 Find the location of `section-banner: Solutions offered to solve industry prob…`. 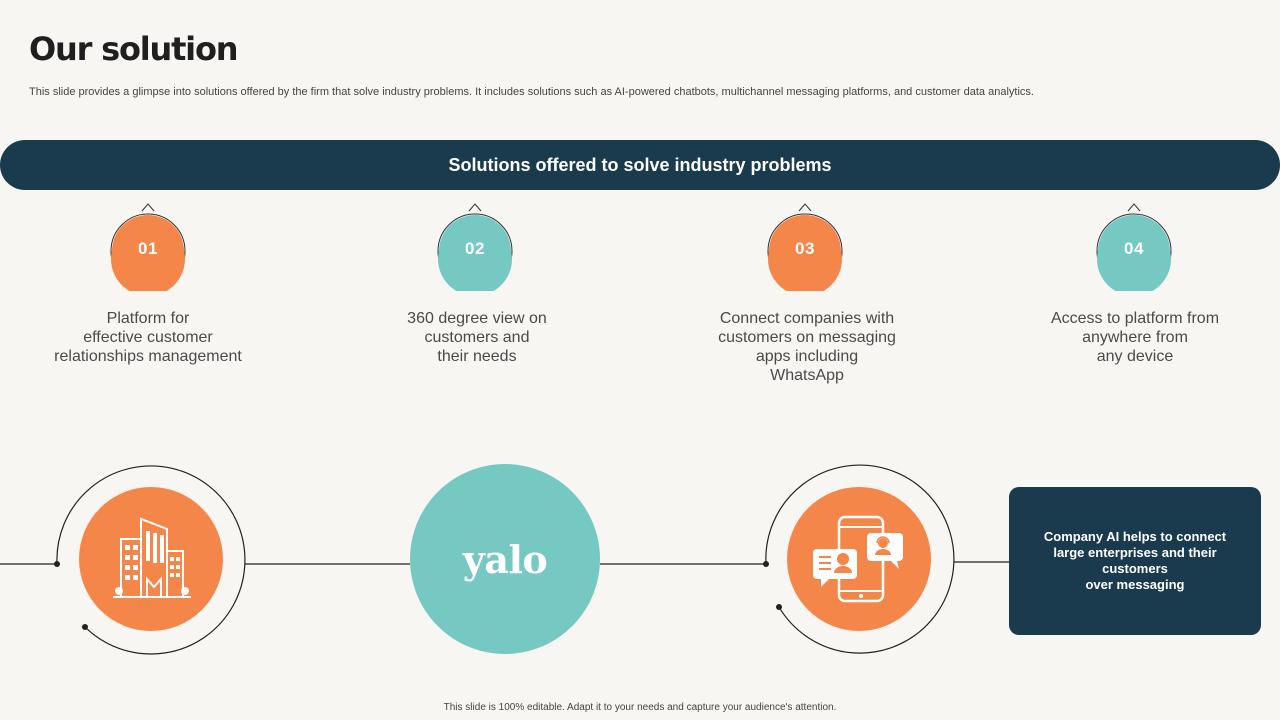

section-banner: Solutions offered to solve industry prob… is located at coordinates (640, 165).